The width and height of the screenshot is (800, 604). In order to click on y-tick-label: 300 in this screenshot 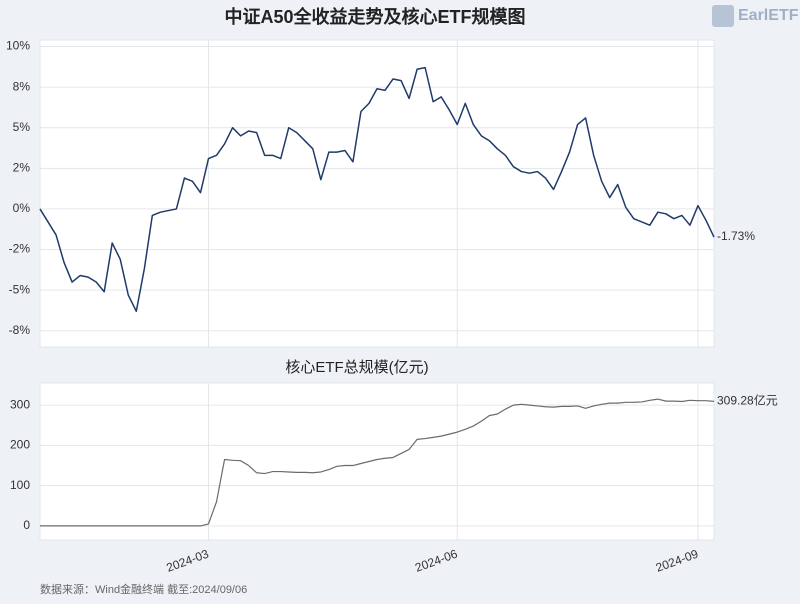, I will do `click(20, 404)`.